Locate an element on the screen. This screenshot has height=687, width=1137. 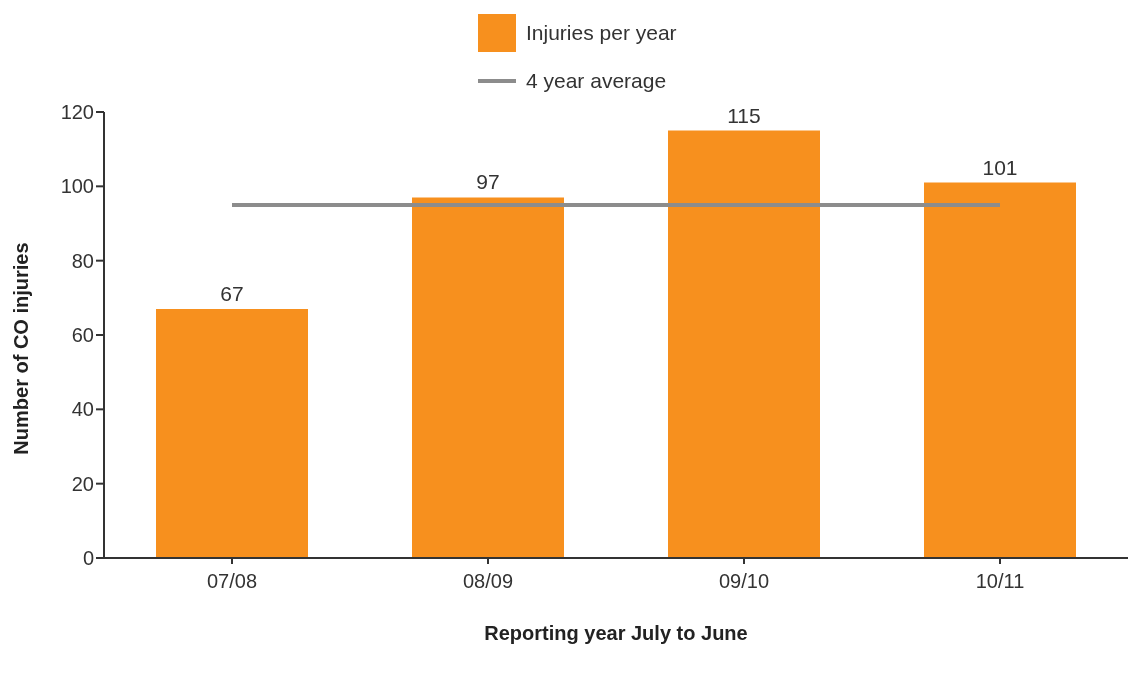
legend-label: Injuries per year is located at coordinates (601, 33).